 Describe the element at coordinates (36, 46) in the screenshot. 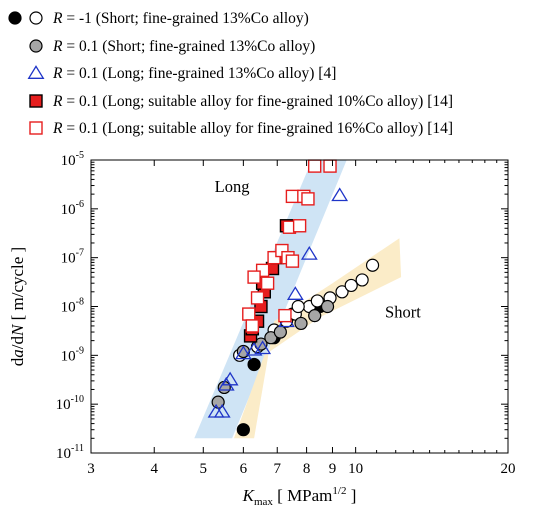

I see `legend-marker-circle` at that location.